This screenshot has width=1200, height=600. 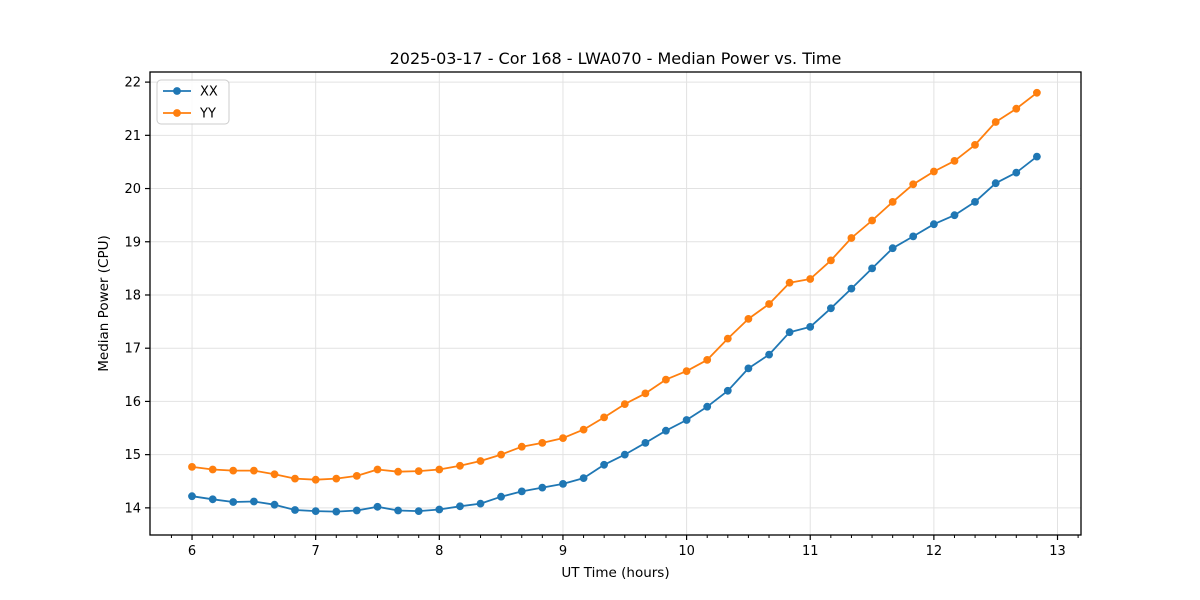 What do you see at coordinates (934, 551) in the screenshot?
I see `x-tick-label: 12` at bounding box center [934, 551].